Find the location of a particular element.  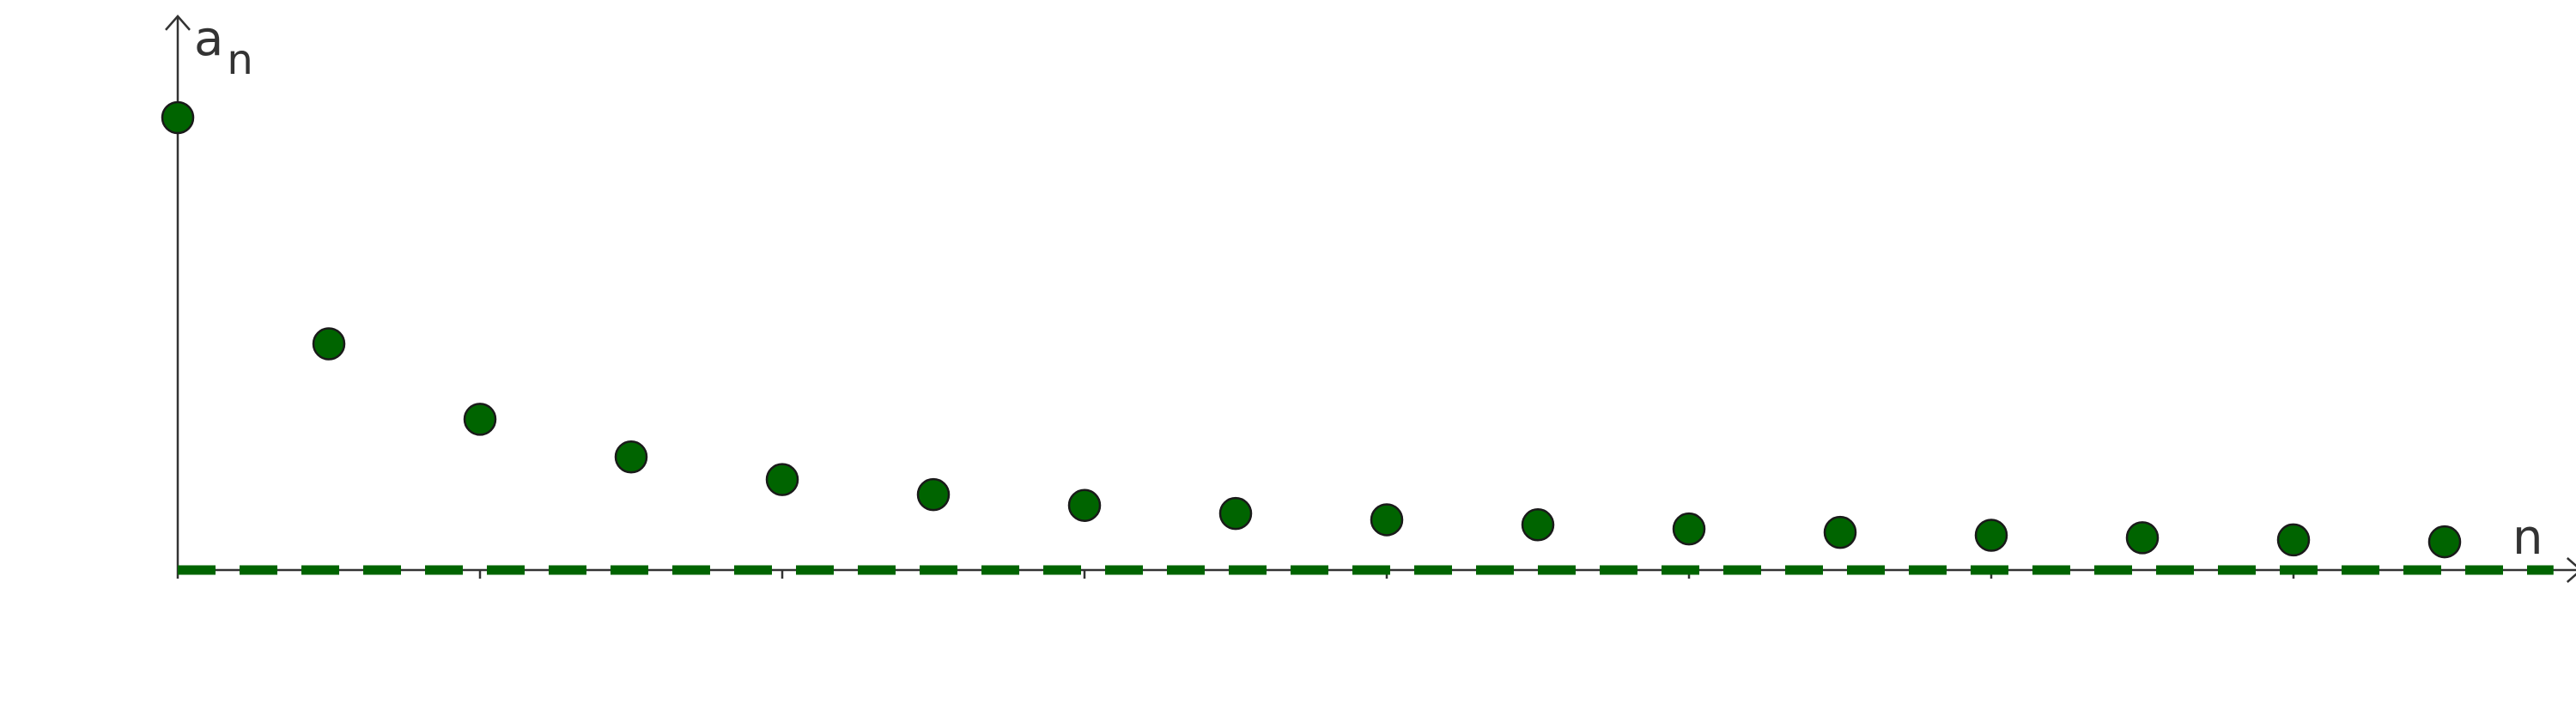

y-axis-label: an is located at coordinates (223, 48).